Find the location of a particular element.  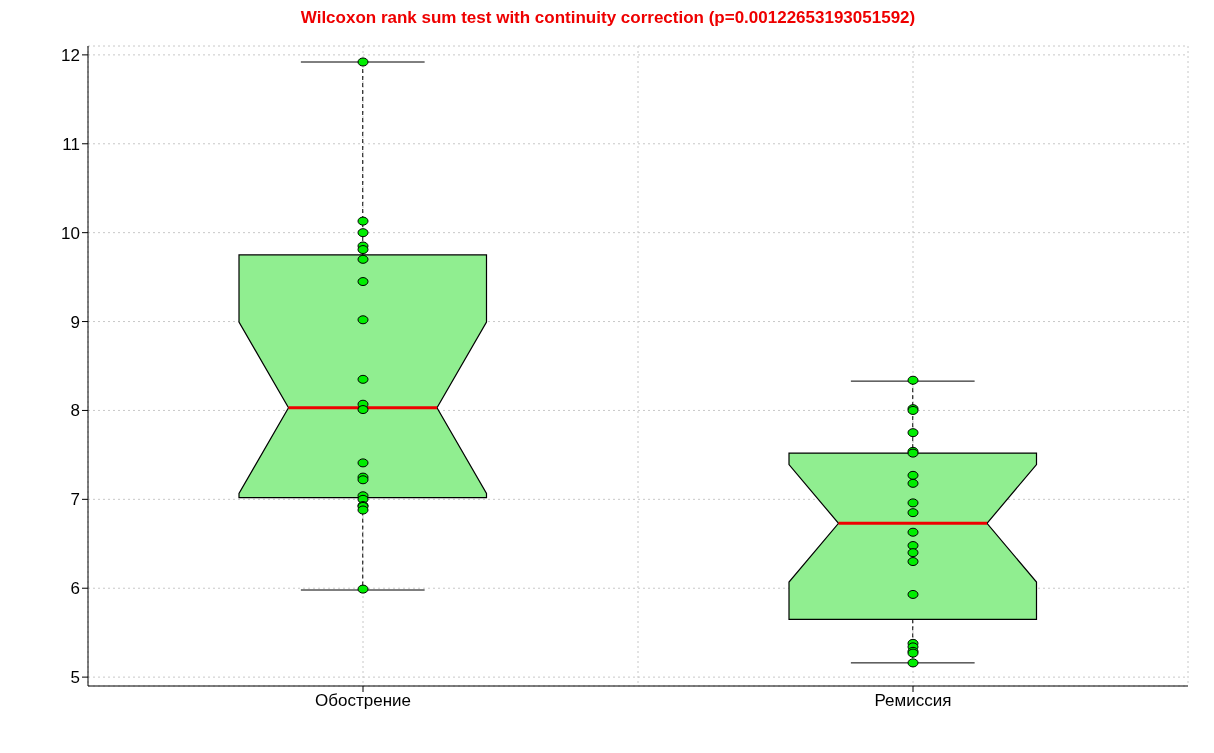

y-tick-label: 5 is located at coordinates (75, 678).